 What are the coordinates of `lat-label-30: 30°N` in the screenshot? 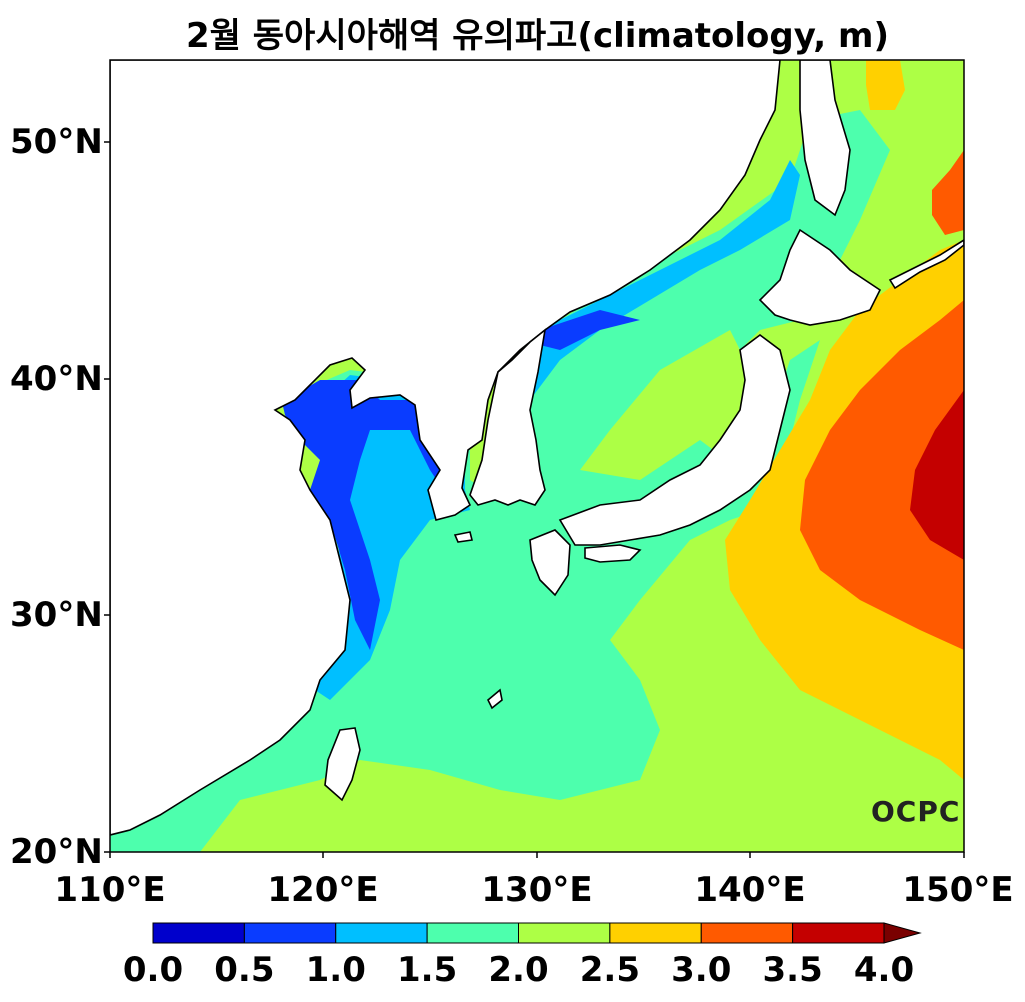 It's located at (56, 615).